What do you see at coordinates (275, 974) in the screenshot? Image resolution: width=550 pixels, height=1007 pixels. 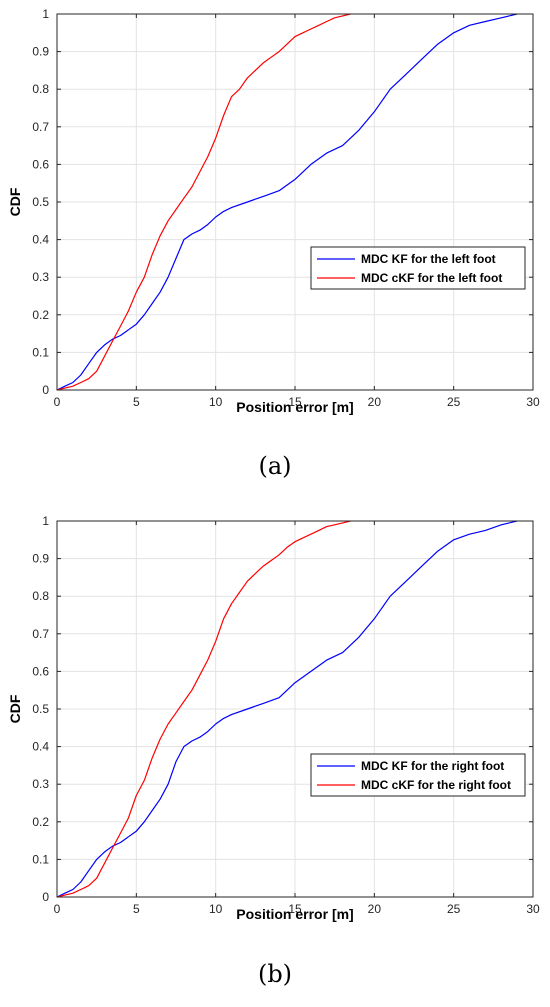 I see `panel-label-b: (b)` at bounding box center [275, 974].